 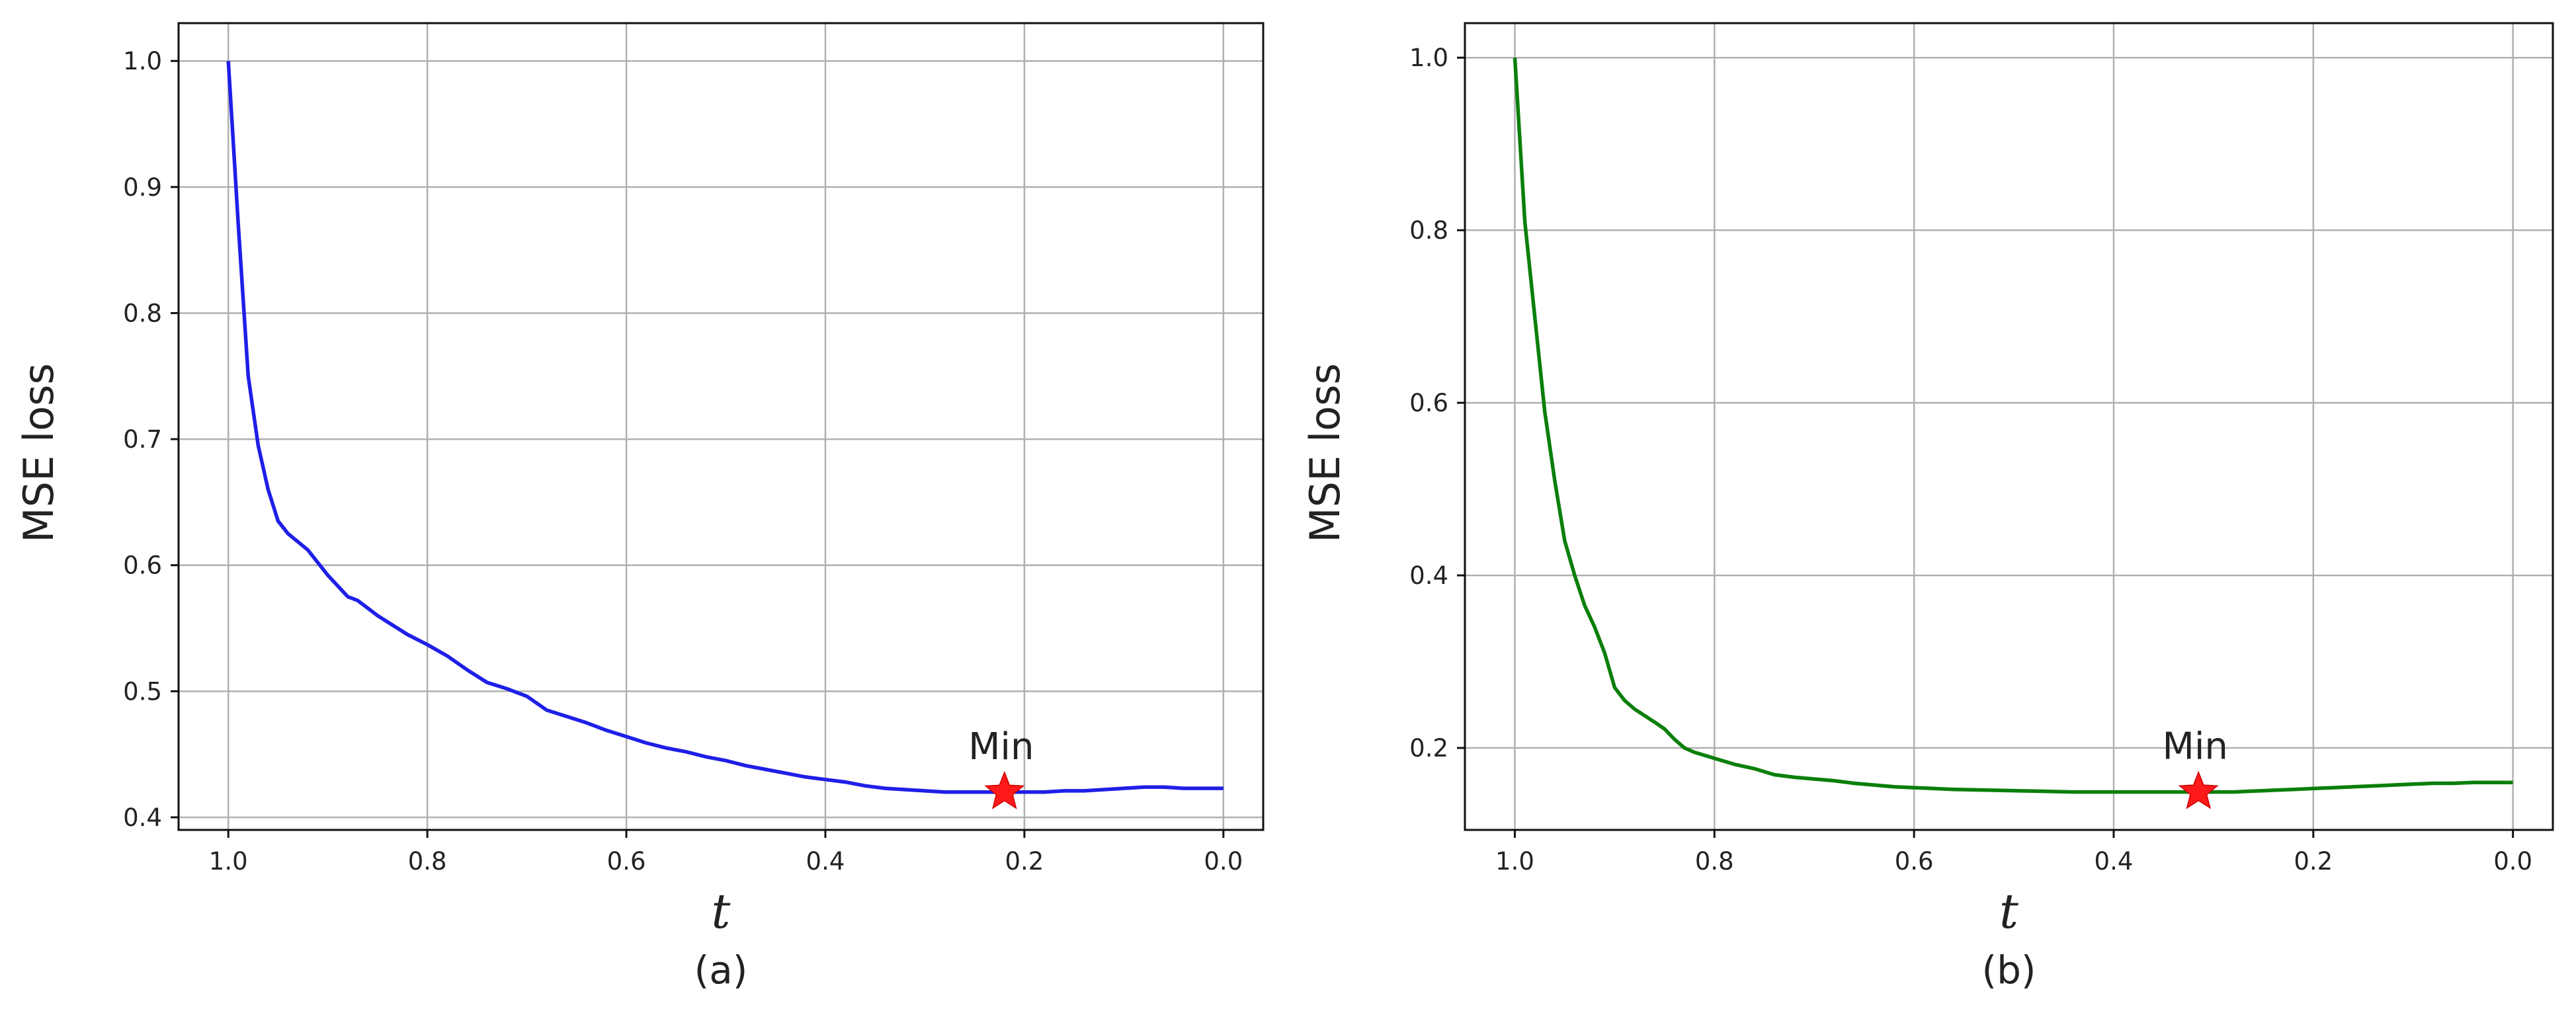 I want to click on y-tick-label: 0.2, so click(x=1429, y=748).